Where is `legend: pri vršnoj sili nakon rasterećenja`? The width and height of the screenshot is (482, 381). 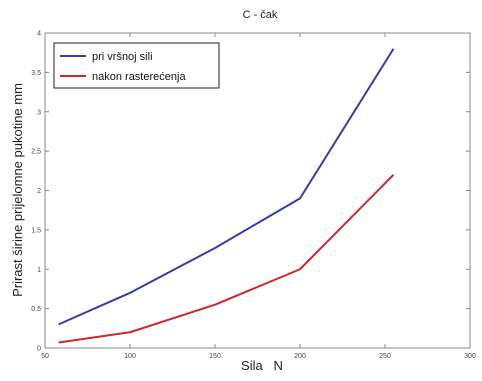
legend: pri vršnoj sili nakon rasterećenja is located at coordinates (136, 65).